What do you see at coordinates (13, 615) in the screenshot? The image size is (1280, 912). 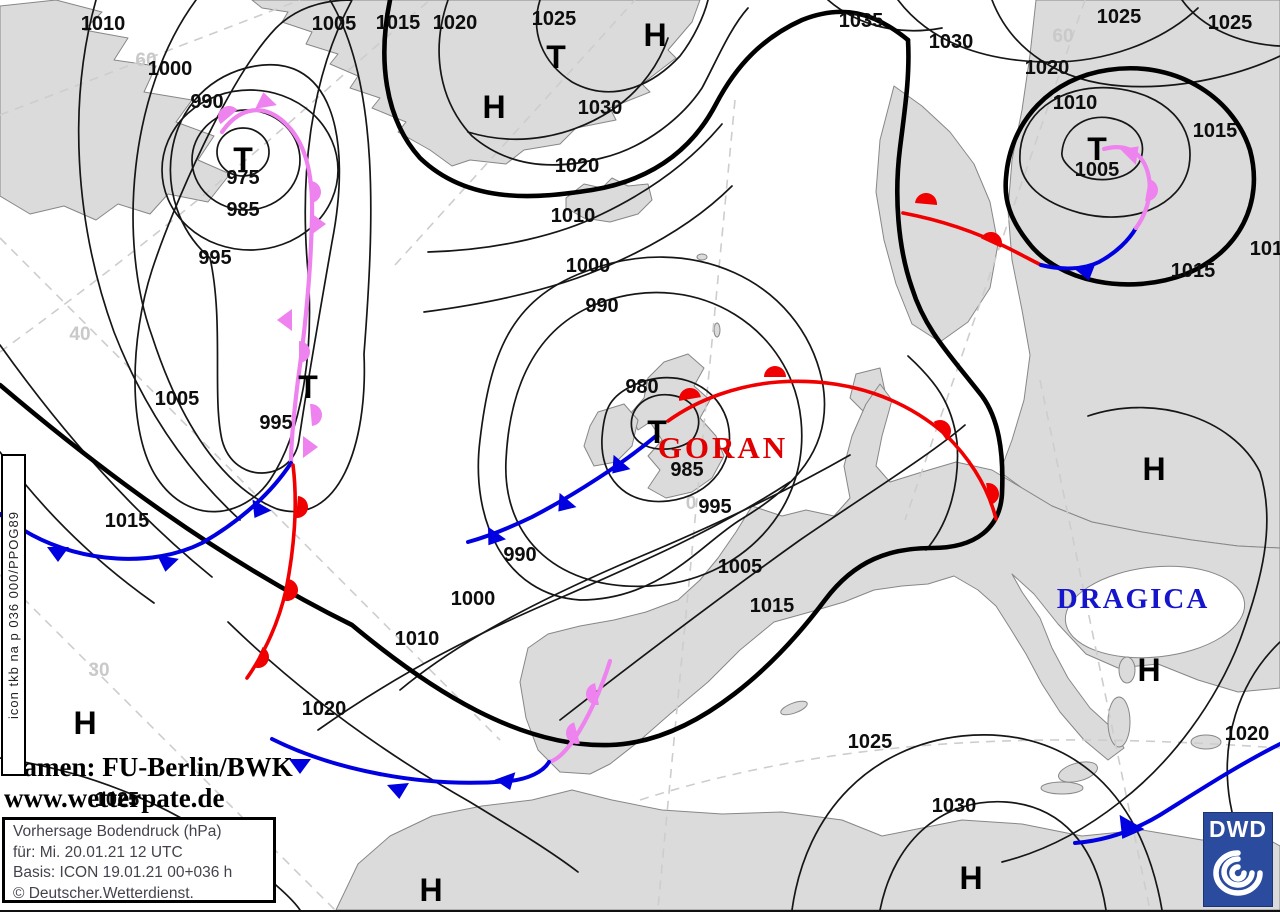 I see `product-id-text: icon tkb na p 036 000/PPOG89` at bounding box center [13, 615].